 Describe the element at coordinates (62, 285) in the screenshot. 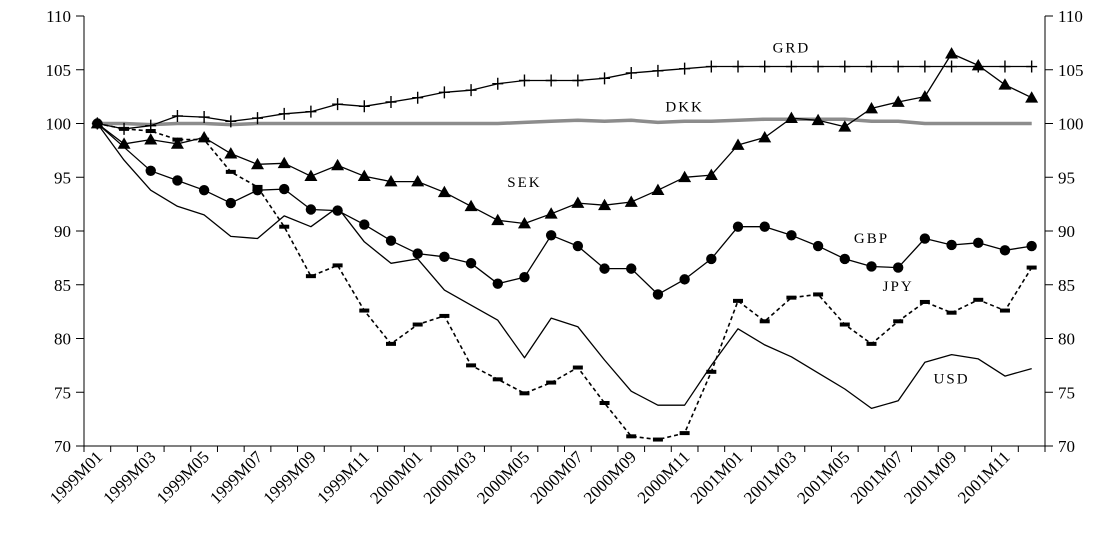

I see `y-tick-label-left: 85` at that location.